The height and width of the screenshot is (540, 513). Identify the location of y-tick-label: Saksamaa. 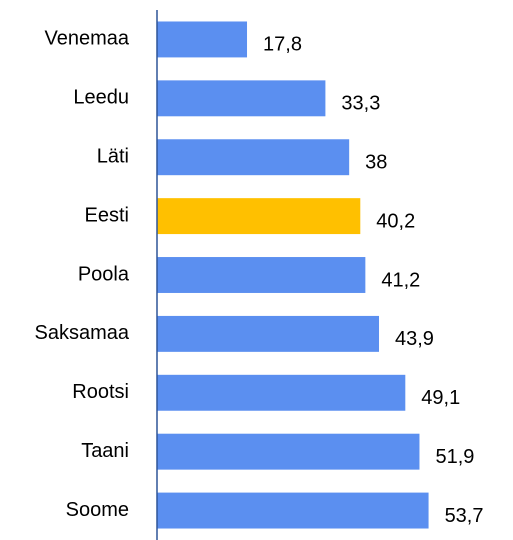
(82, 333).